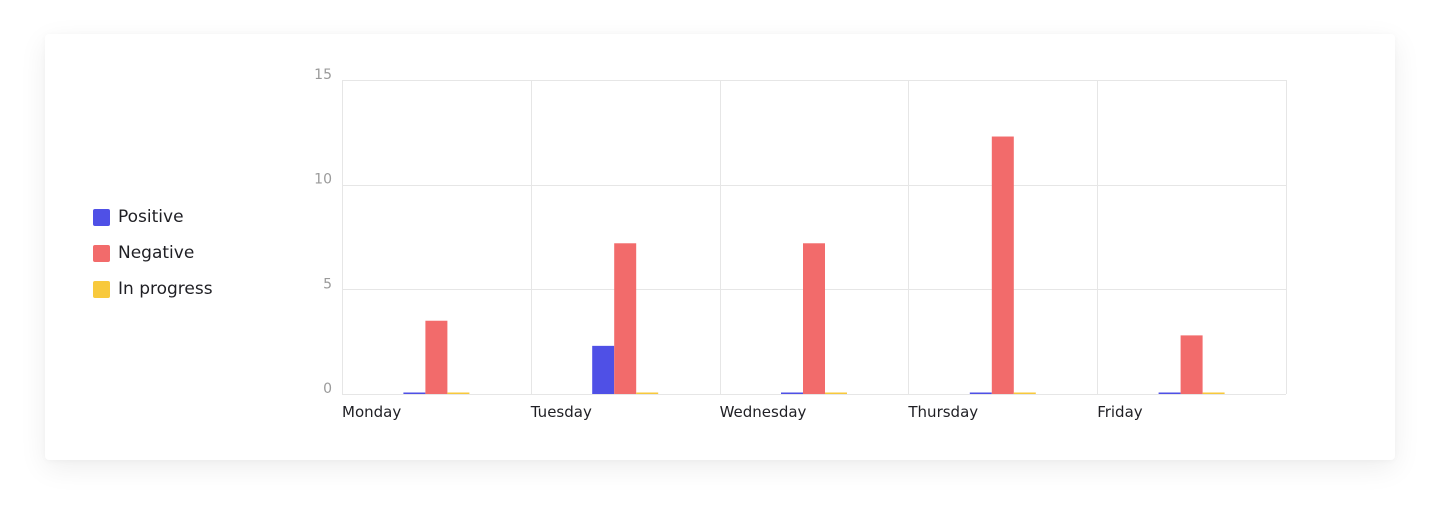 Image resolution: width=1440 pixels, height=521 pixels. What do you see at coordinates (1002, 265) in the screenshot?
I see `bar-negative-thursday` at bounding box center [1002, 265].